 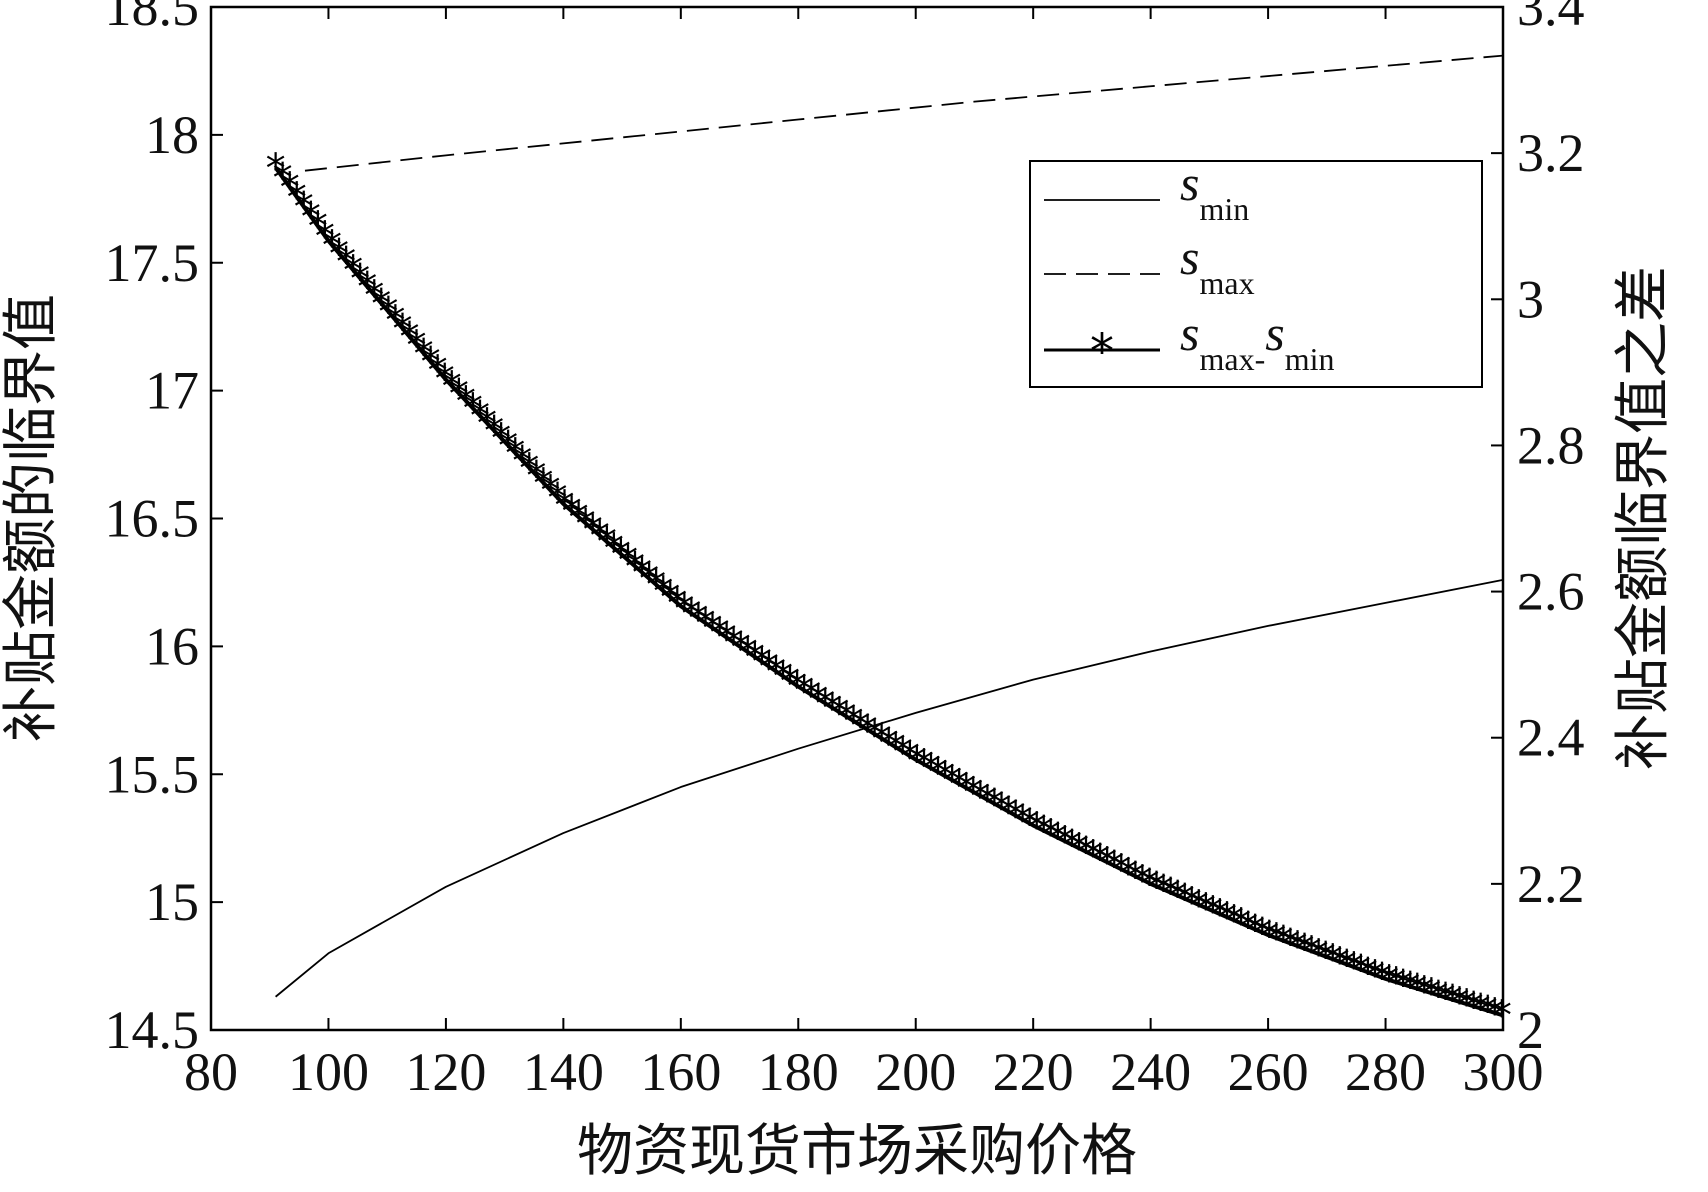 What do you see at coordinates (172, 391) in the screenshot?
I see `y-left-tick-label: 17` at bounding box center [172, 391].